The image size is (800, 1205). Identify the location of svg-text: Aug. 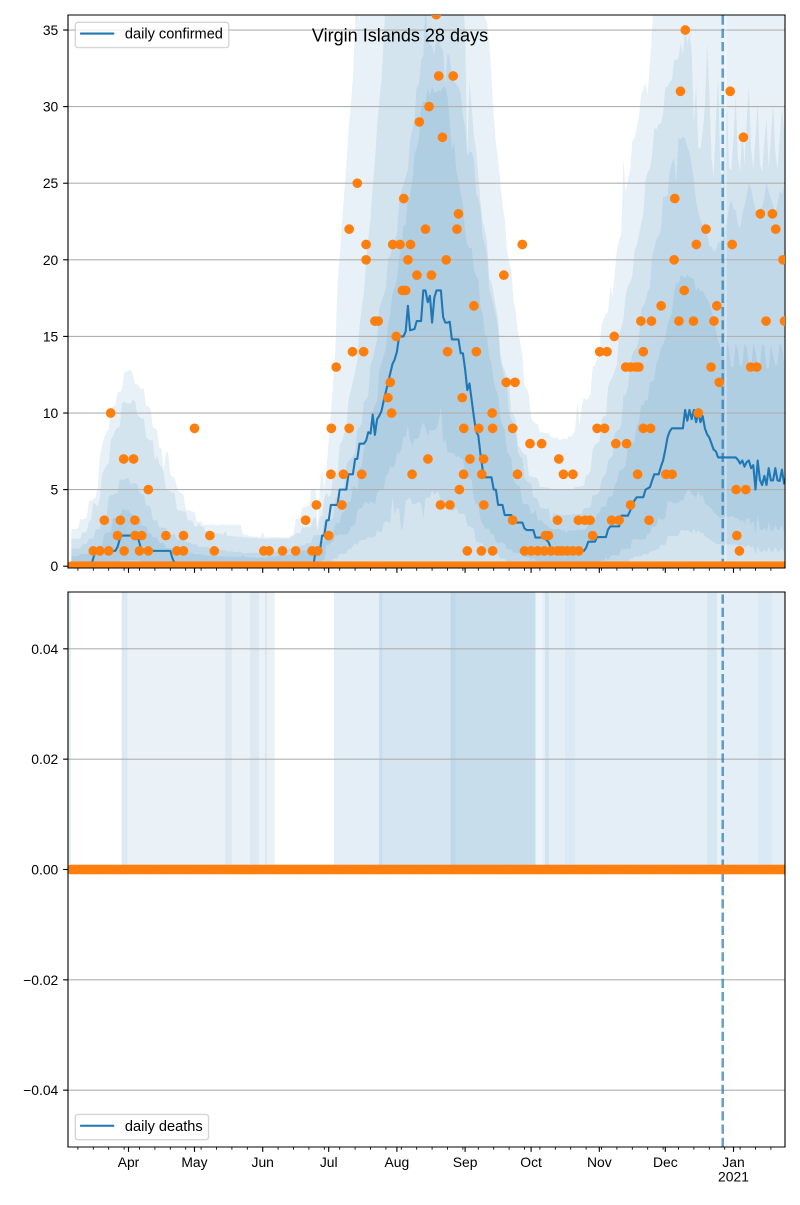
(397, 1162).